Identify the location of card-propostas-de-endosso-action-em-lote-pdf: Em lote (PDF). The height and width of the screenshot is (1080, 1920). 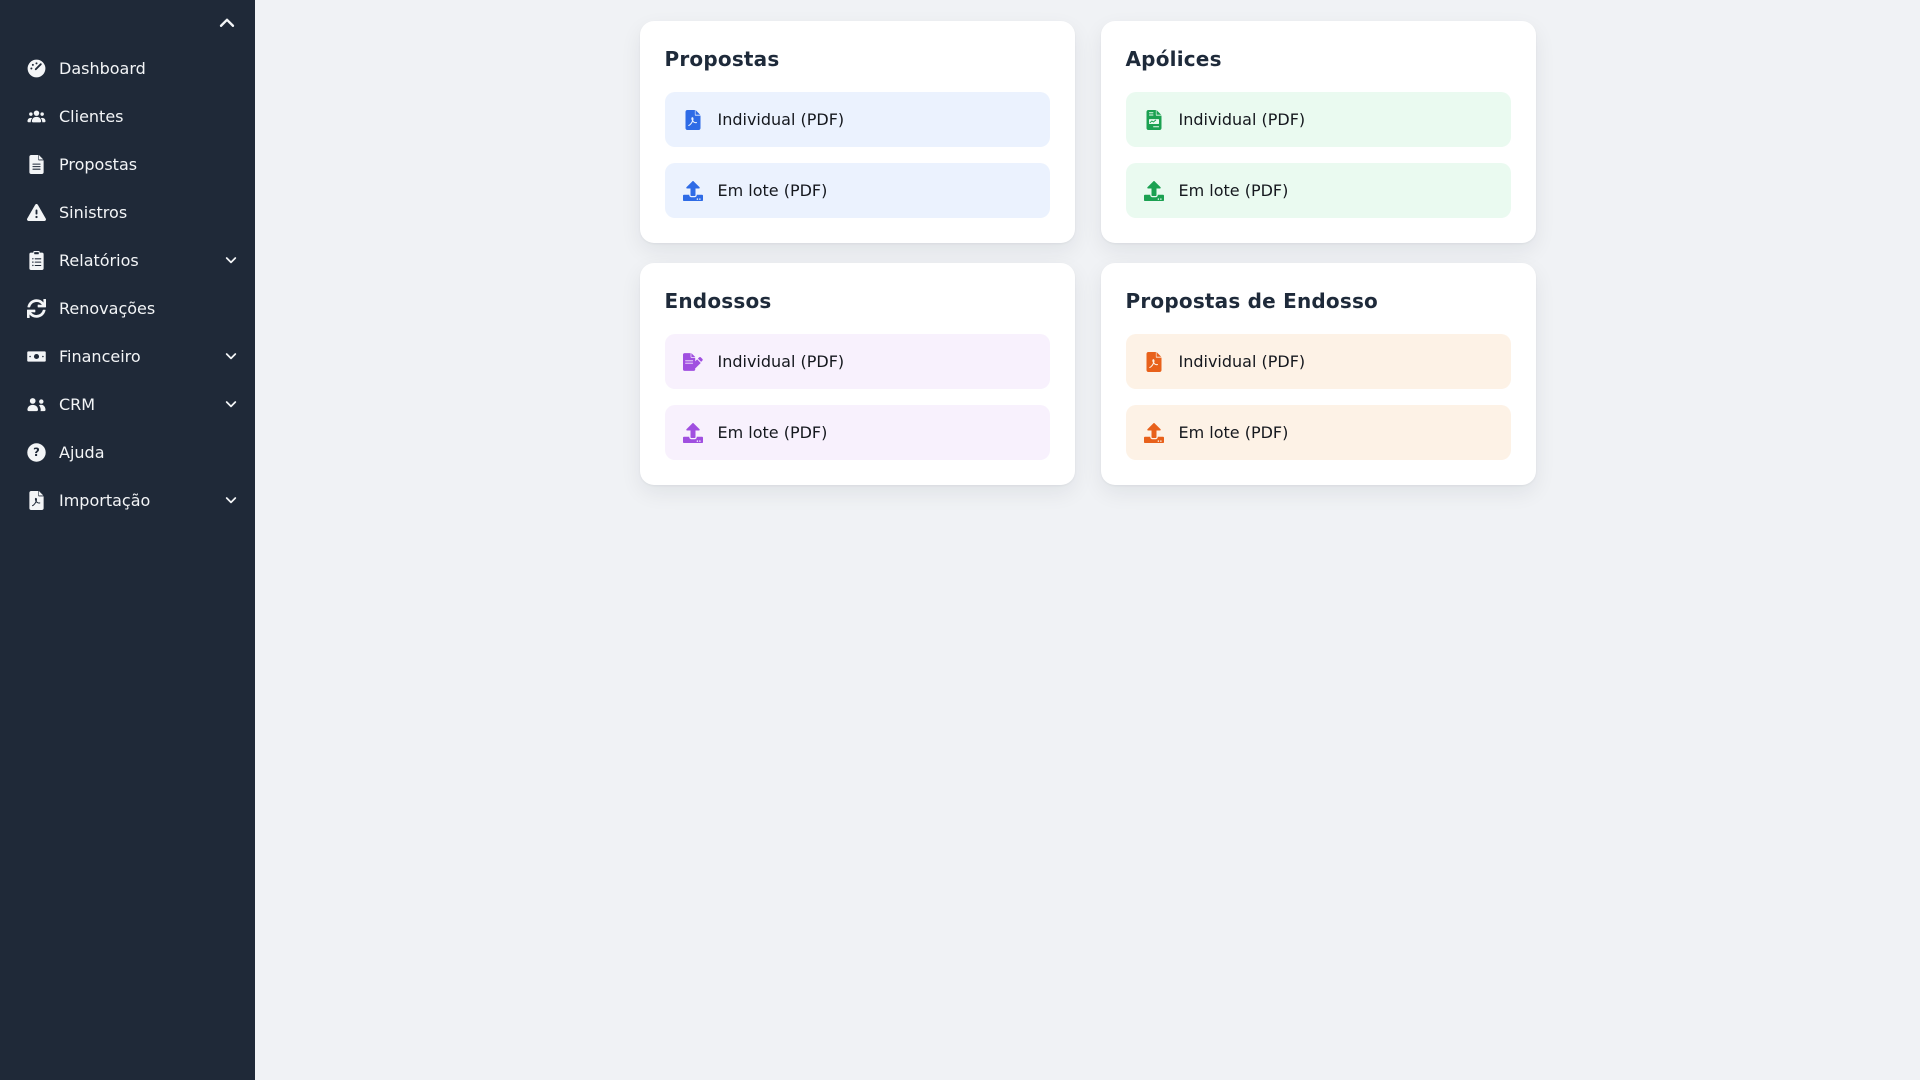
(1318, 432).